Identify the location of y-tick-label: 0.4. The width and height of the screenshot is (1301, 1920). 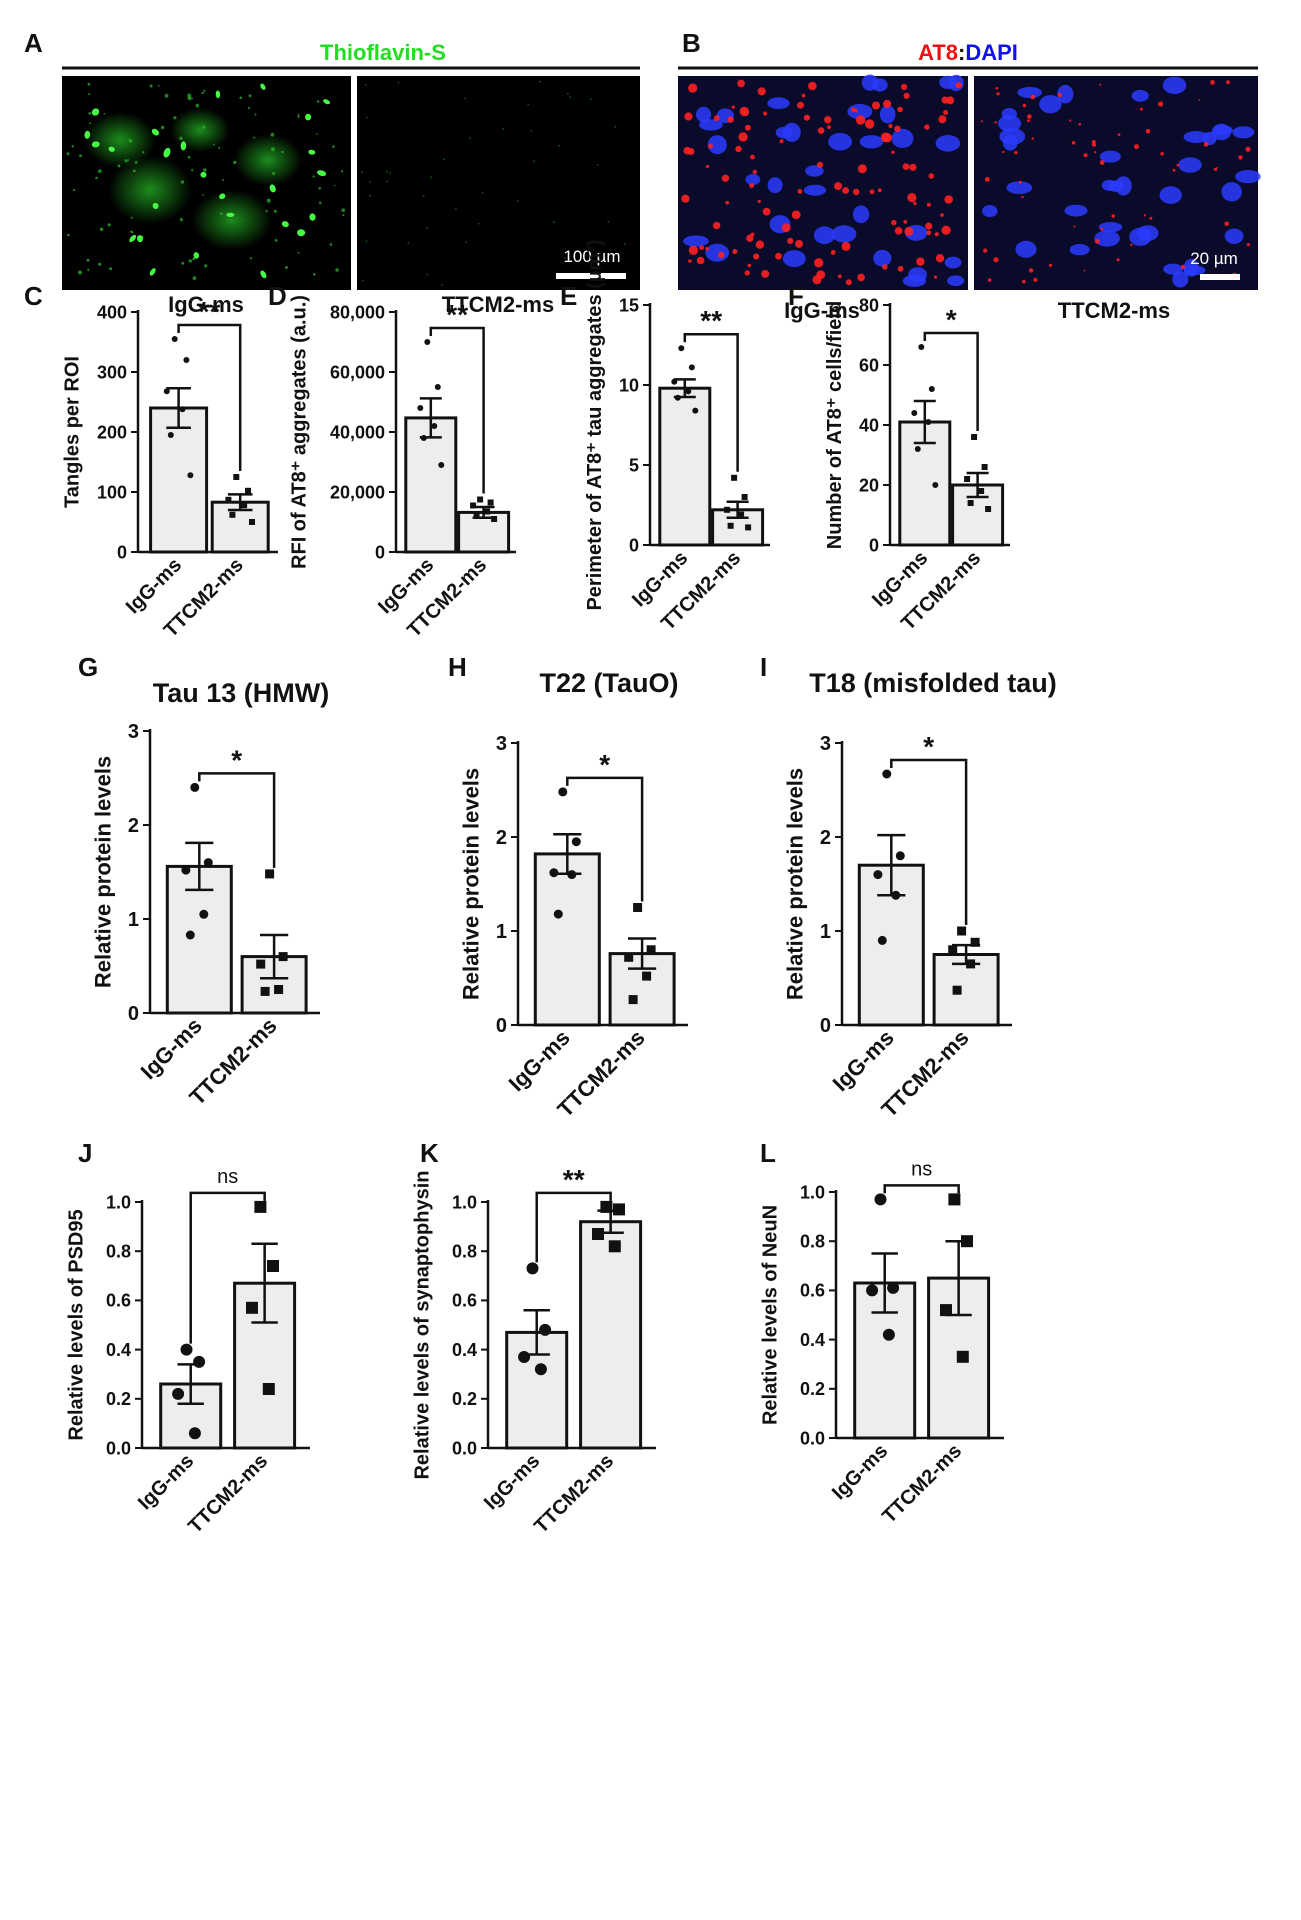
(812, 1340).